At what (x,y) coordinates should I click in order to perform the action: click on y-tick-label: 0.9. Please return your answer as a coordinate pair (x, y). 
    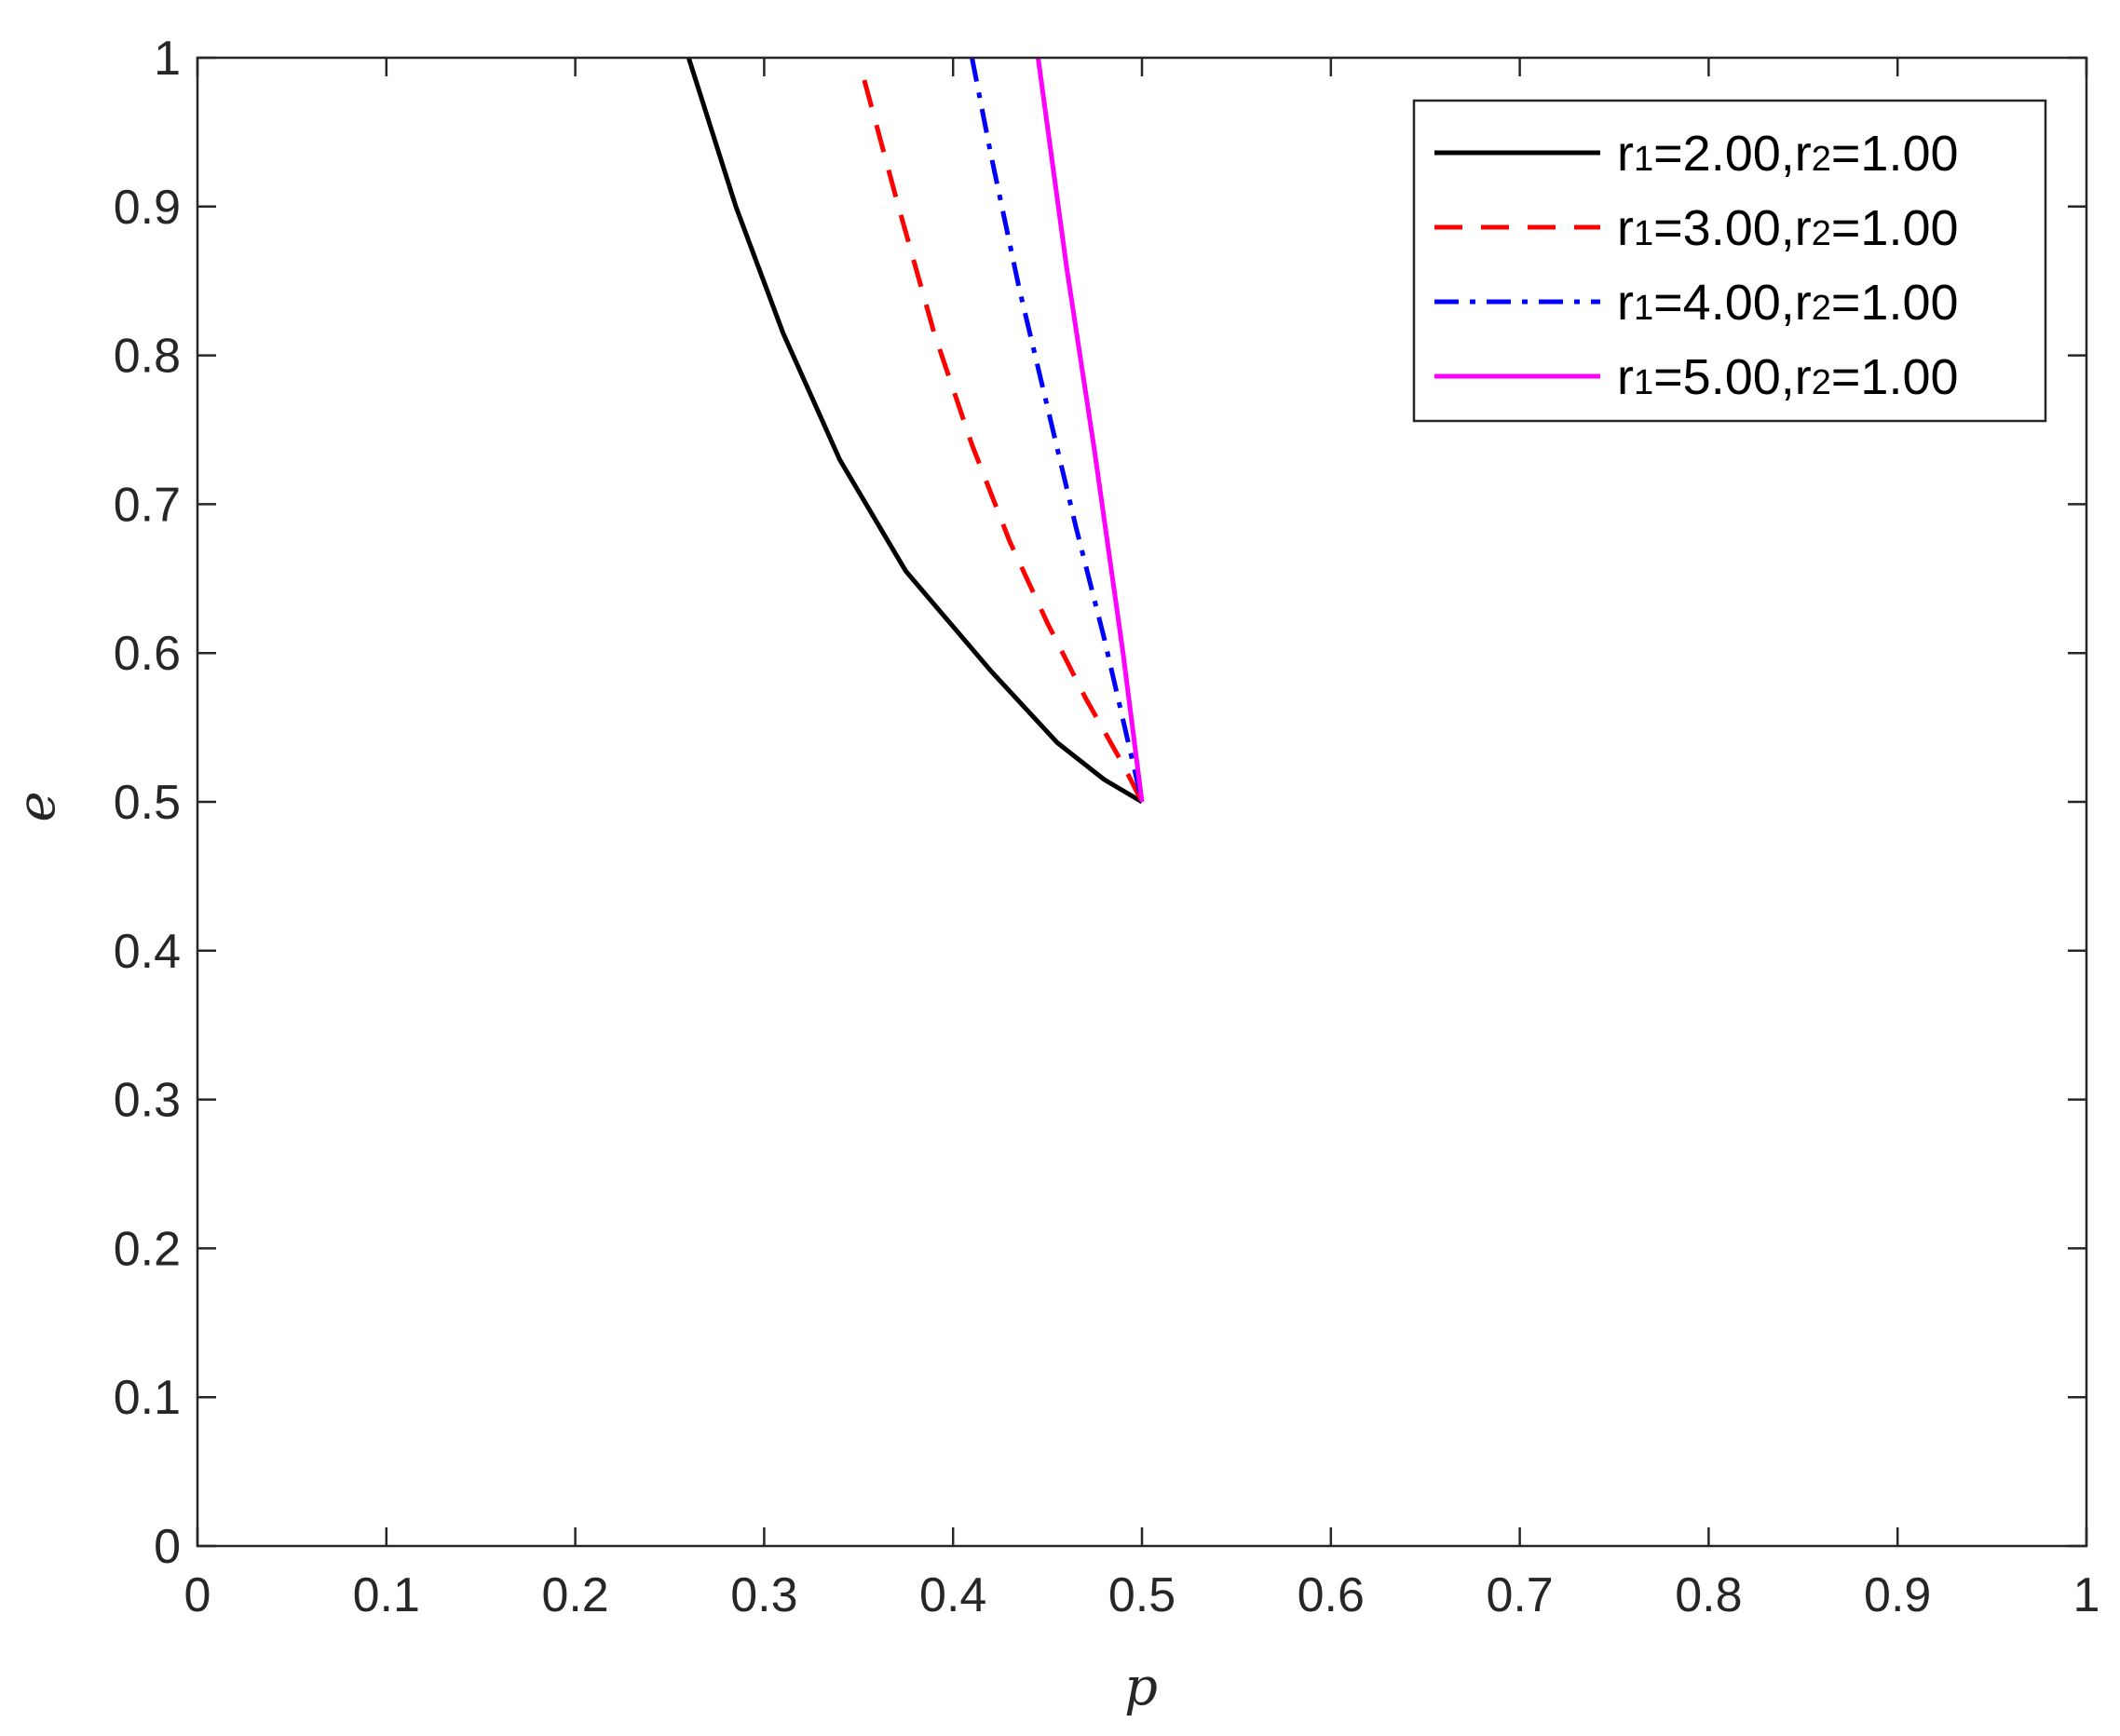
    Looking at the image, I should click on (148, 208).